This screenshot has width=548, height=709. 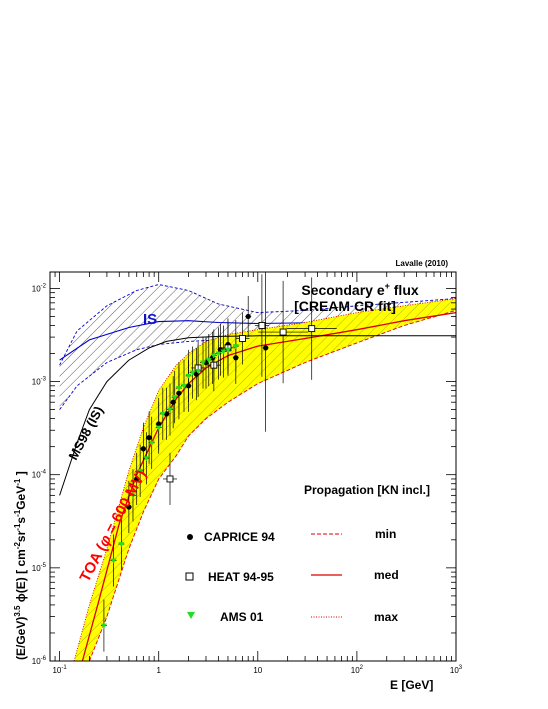 What do you see at coordinates (411, 685) in the screenshot?
I see `x-axis-title: E [GeV]` at bounding box center [411, 685].